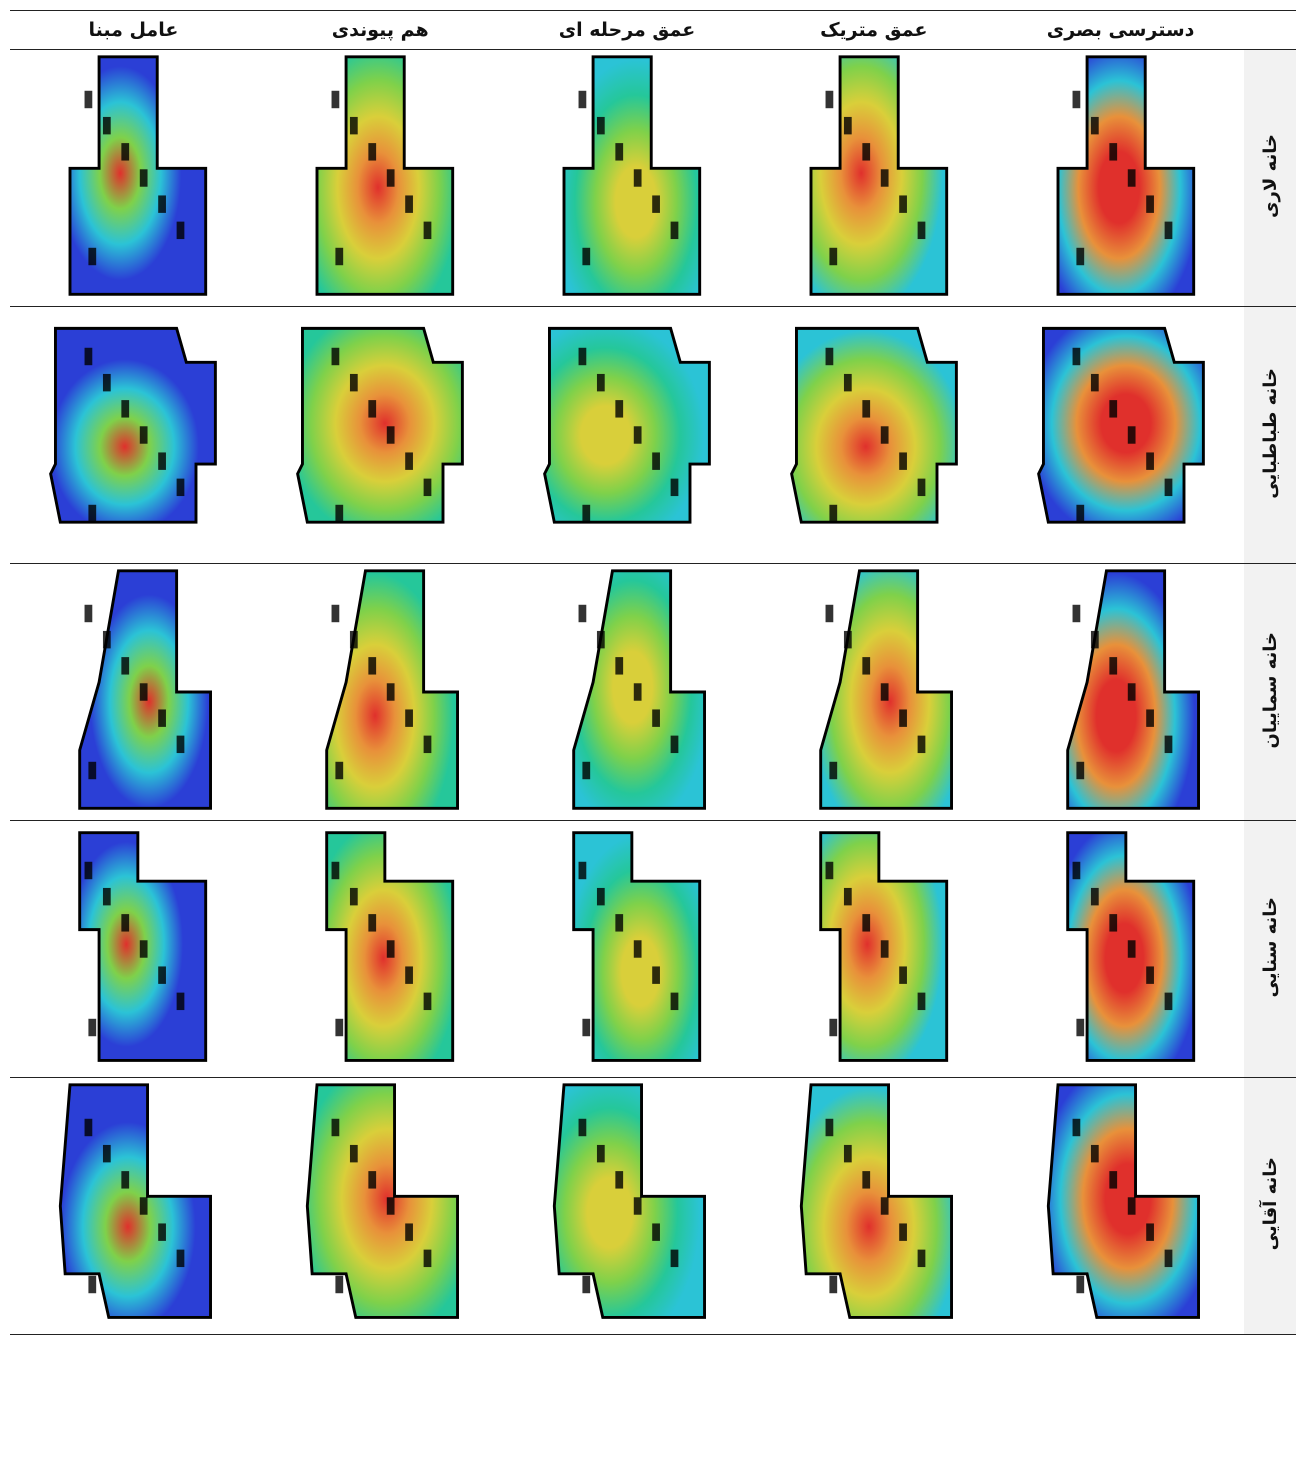  Describe the element at coordinates (1120, 30) in the screenshot. I see `column-header-visual-access: دسترسی بصری` at that location.